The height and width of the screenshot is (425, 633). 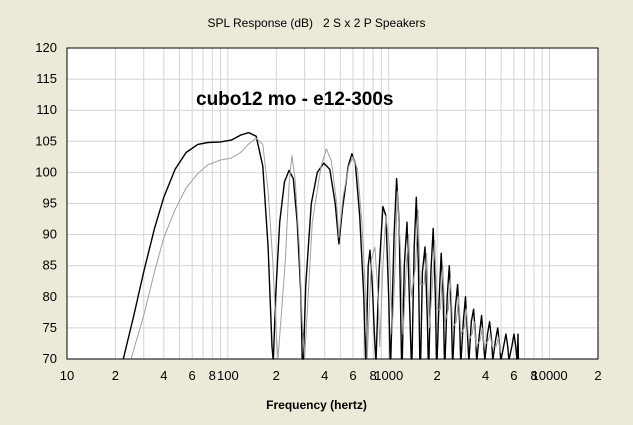 I want to click on y-tick-label: 85, so click(x=50, y=265).